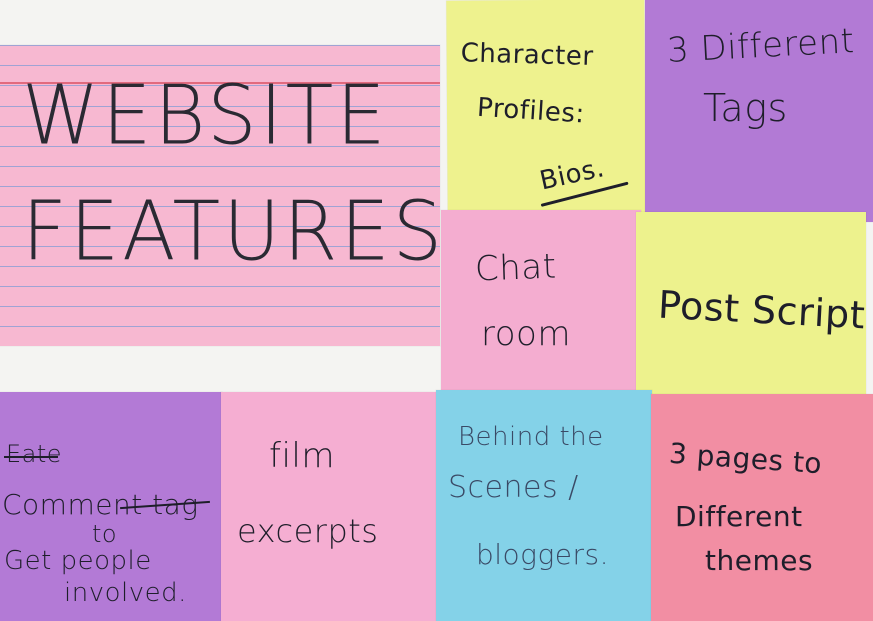 The height and width of the screenshot is (621, 873). Describe the element at coordinates (759, 560) in the screenshot. I see `note-pages-line3: themes` at that location.